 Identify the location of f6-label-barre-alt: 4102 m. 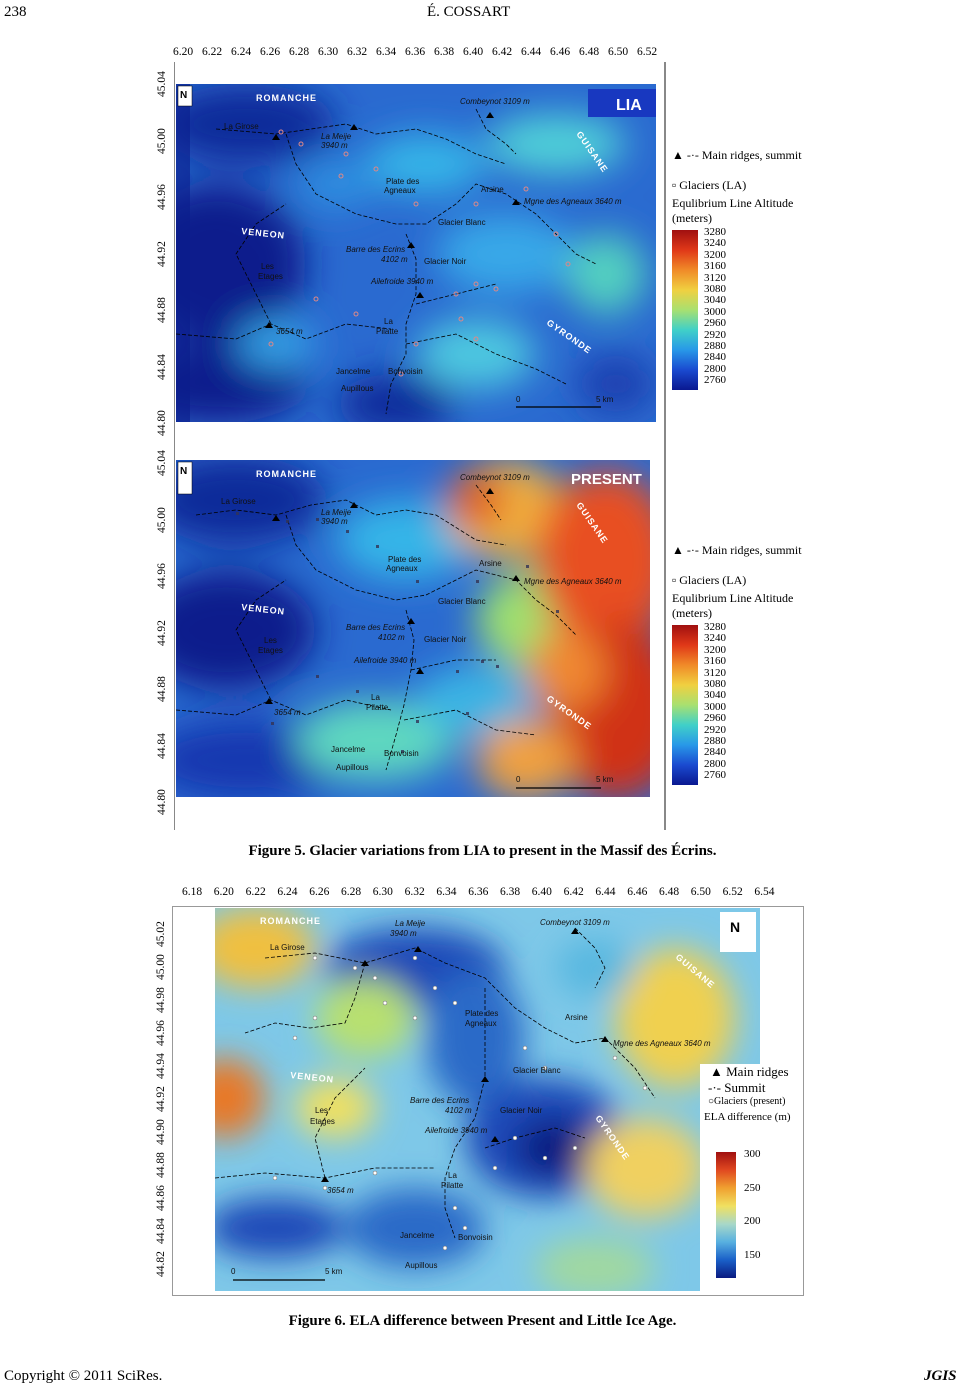
(458, 1110).